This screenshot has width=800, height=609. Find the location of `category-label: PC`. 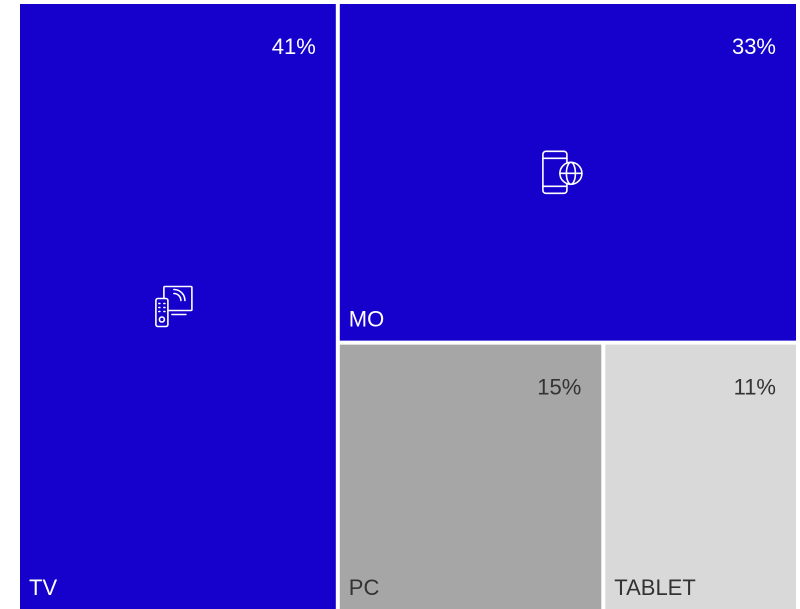

category-label: PC is located at coordinates (364, 587).